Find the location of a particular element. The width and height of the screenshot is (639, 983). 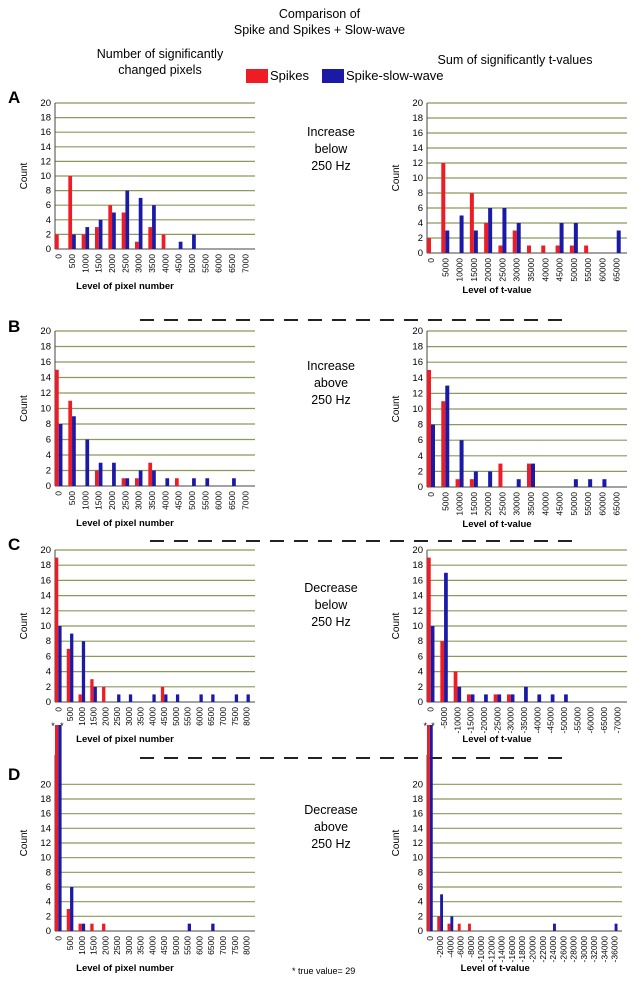

x-tick-label: -5000 is located at coordinates (444, 718).